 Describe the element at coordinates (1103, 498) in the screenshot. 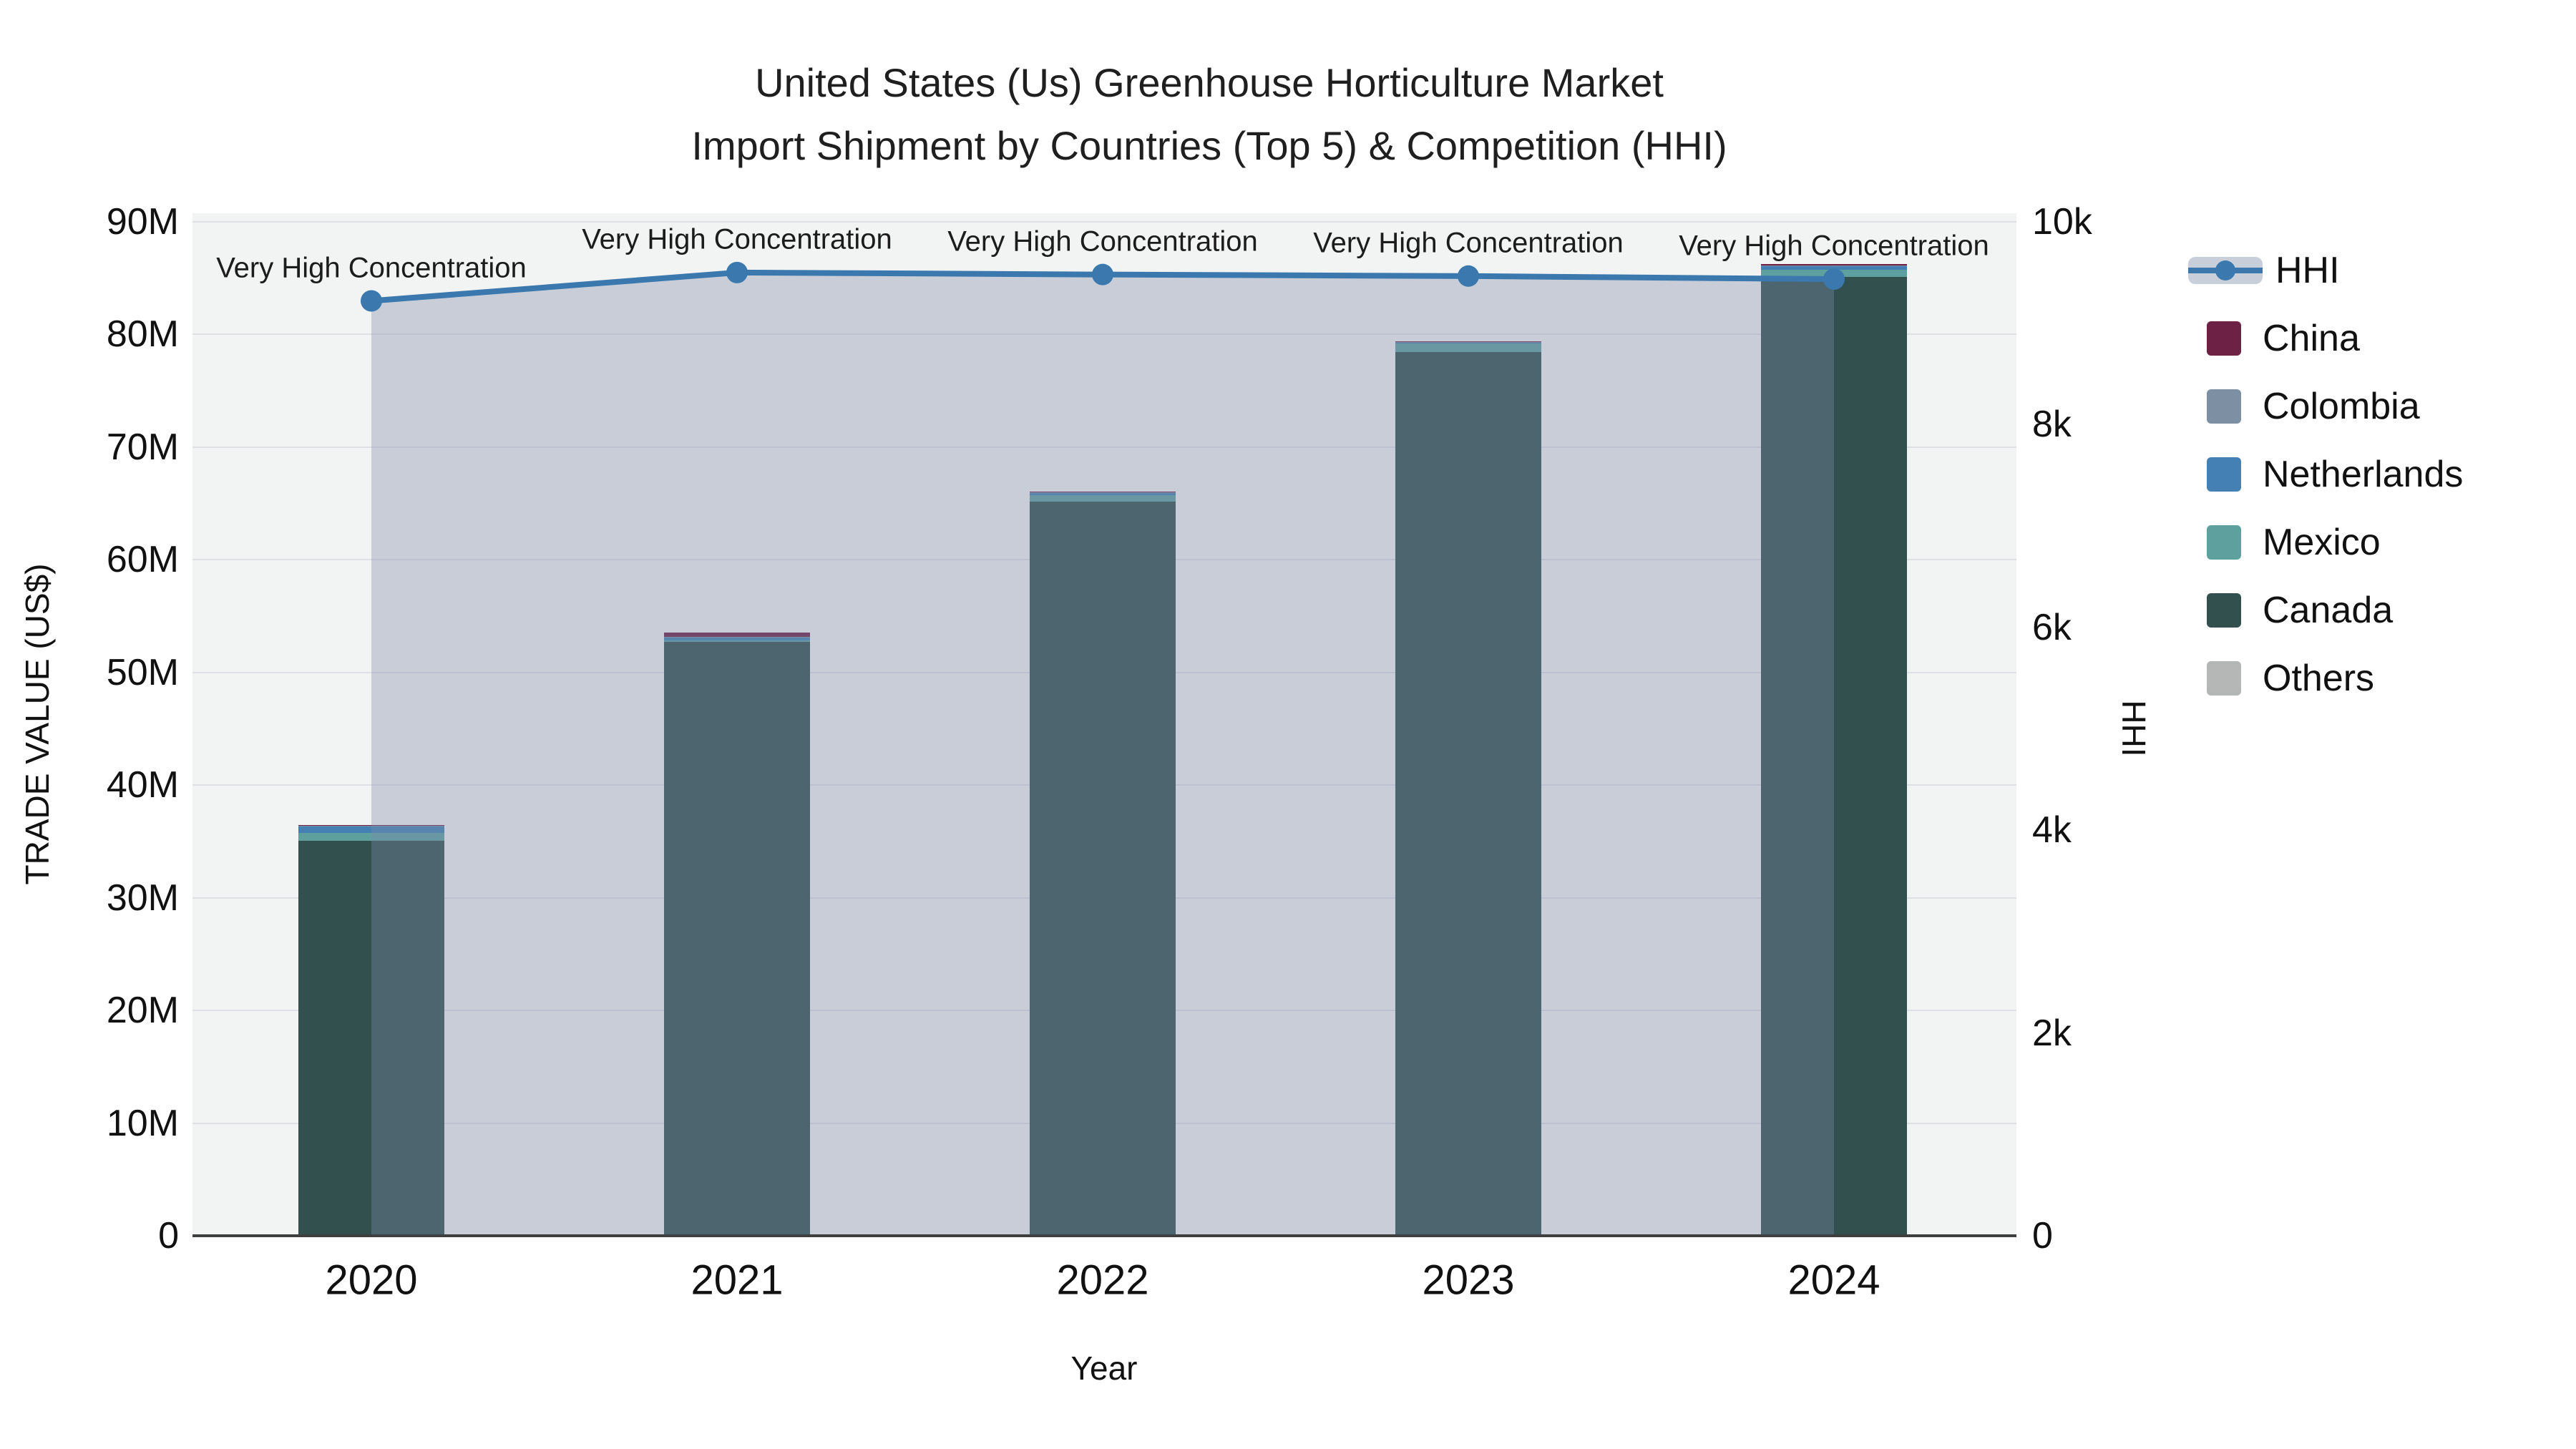

I see `bar-segment-mexico-2022` at that location.